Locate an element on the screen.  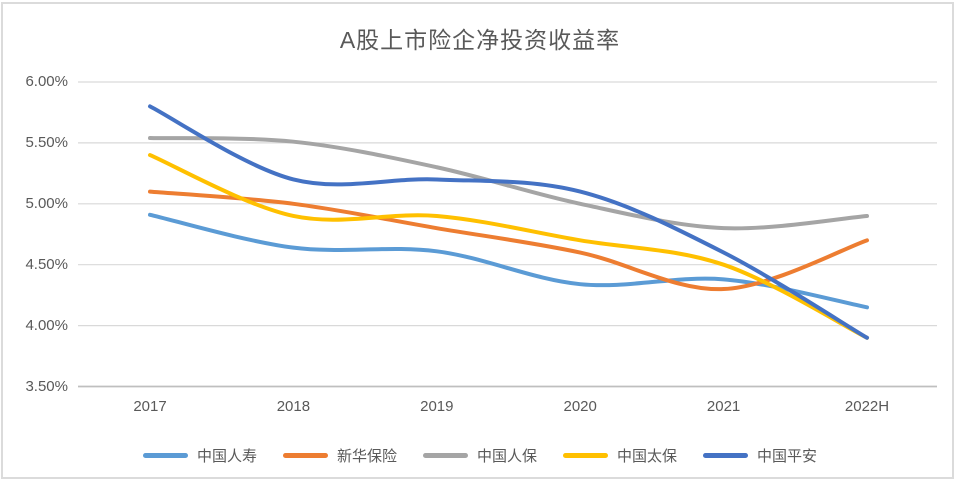
y-axis-label: 6.00% is located at coordinates (46, 81).